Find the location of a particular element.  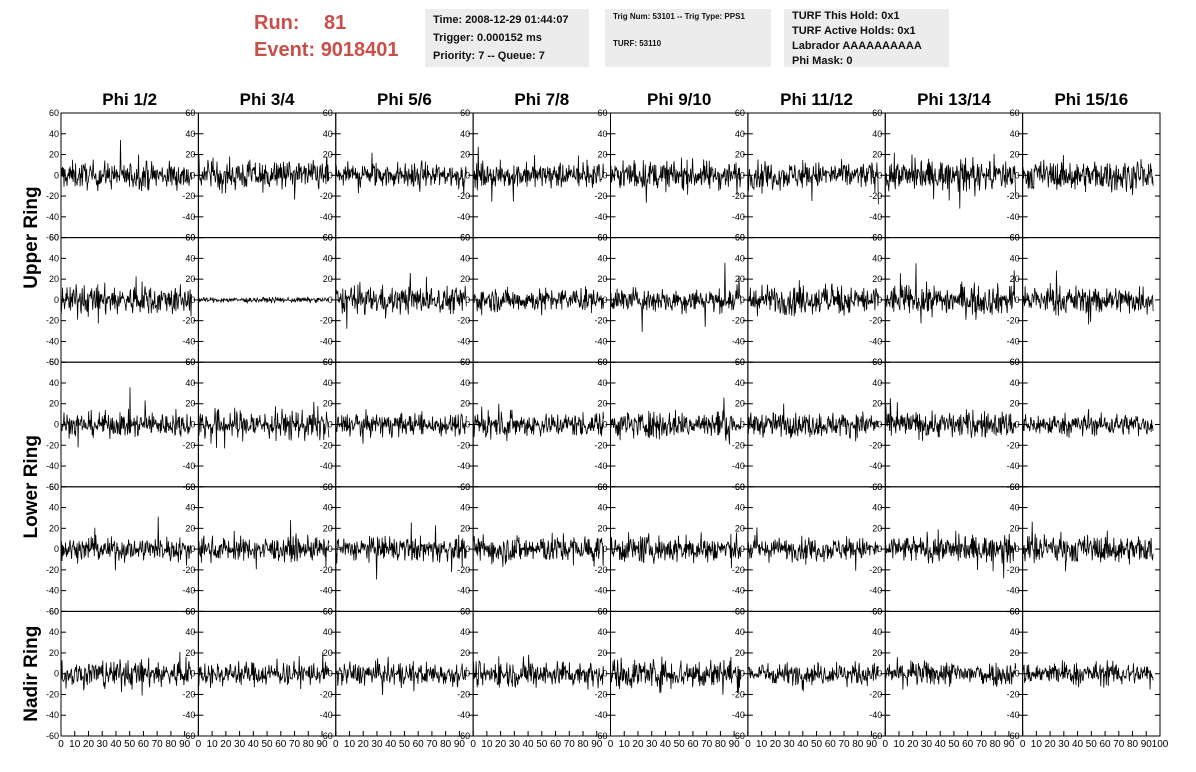

column-title: Phi 15/16 is located at coordinates (1091, 99).